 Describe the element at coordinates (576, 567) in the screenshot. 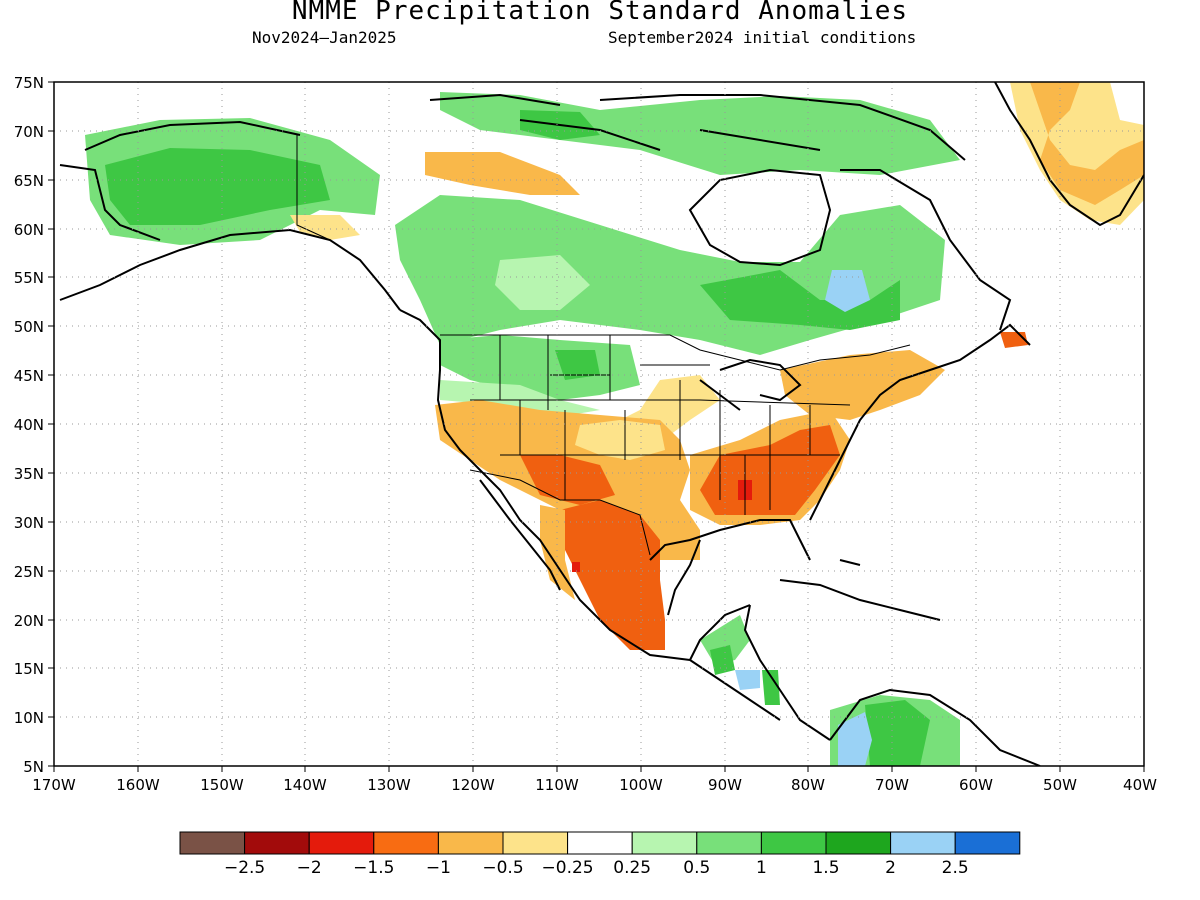

I see `mexico-extreme-dry` at that location.